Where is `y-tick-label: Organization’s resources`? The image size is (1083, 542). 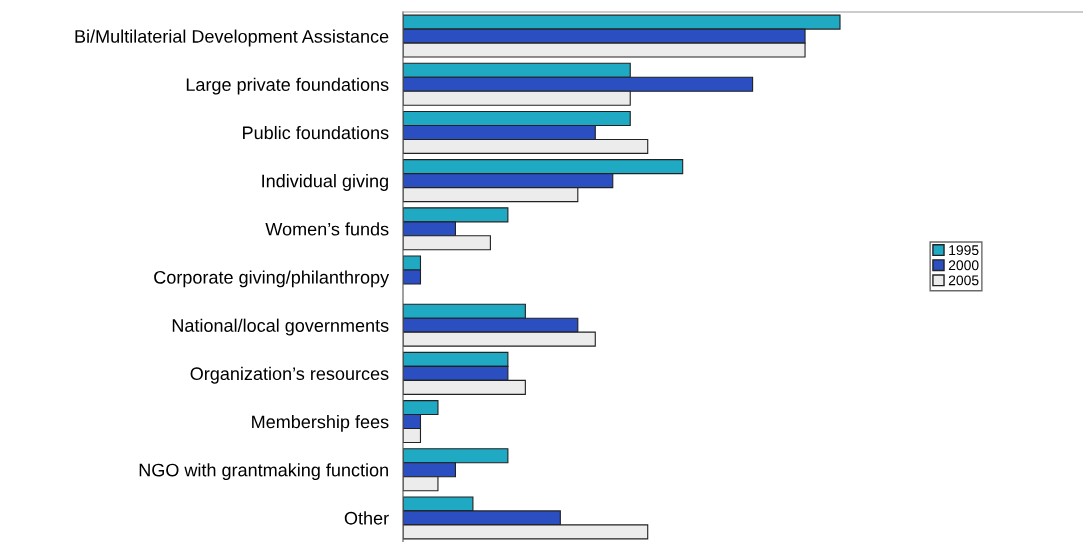
y-tick-label: Organization’s resources is located at coordinates (289, 375).